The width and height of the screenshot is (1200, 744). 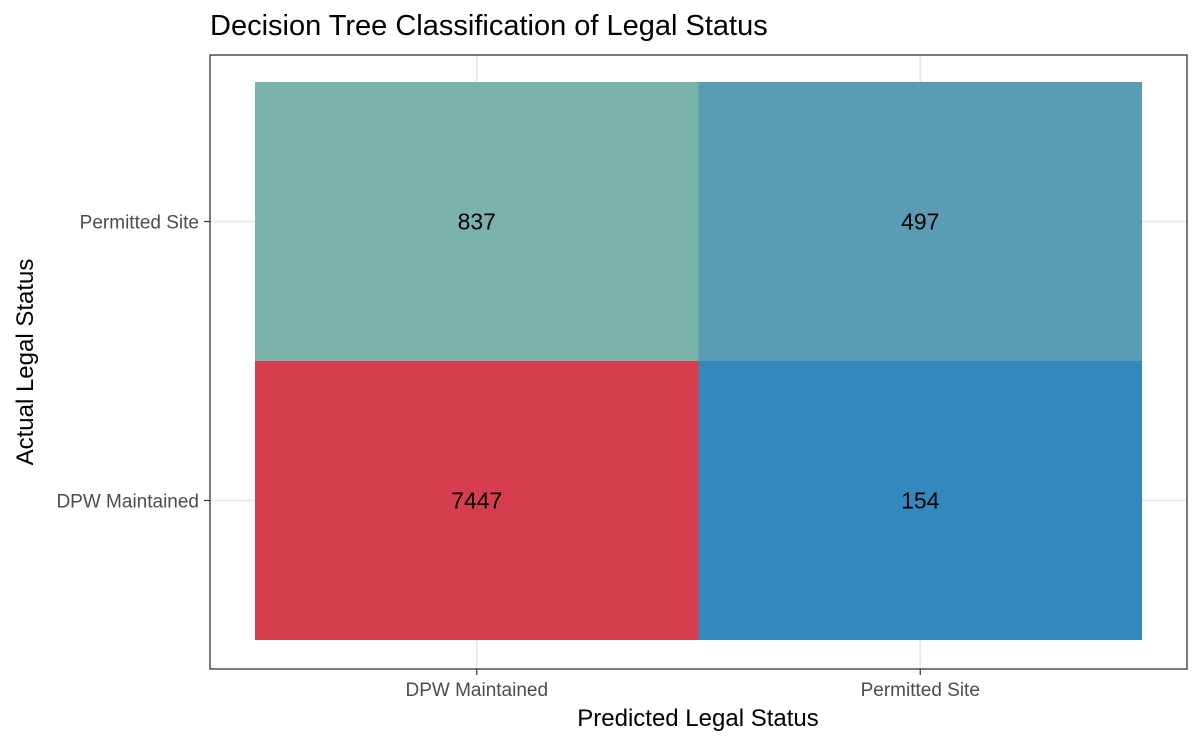 I want to click on y-tick-label: Permitted Site, so click(x=139, y=223).